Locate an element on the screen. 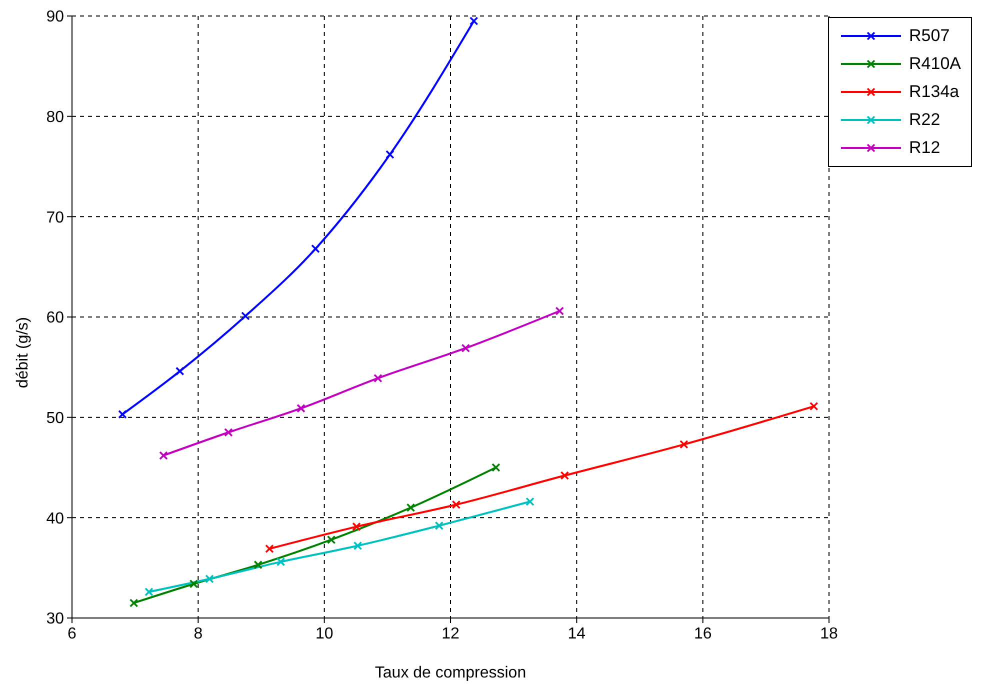  y-tick-label: 80 is located at coordinates (55, 117).